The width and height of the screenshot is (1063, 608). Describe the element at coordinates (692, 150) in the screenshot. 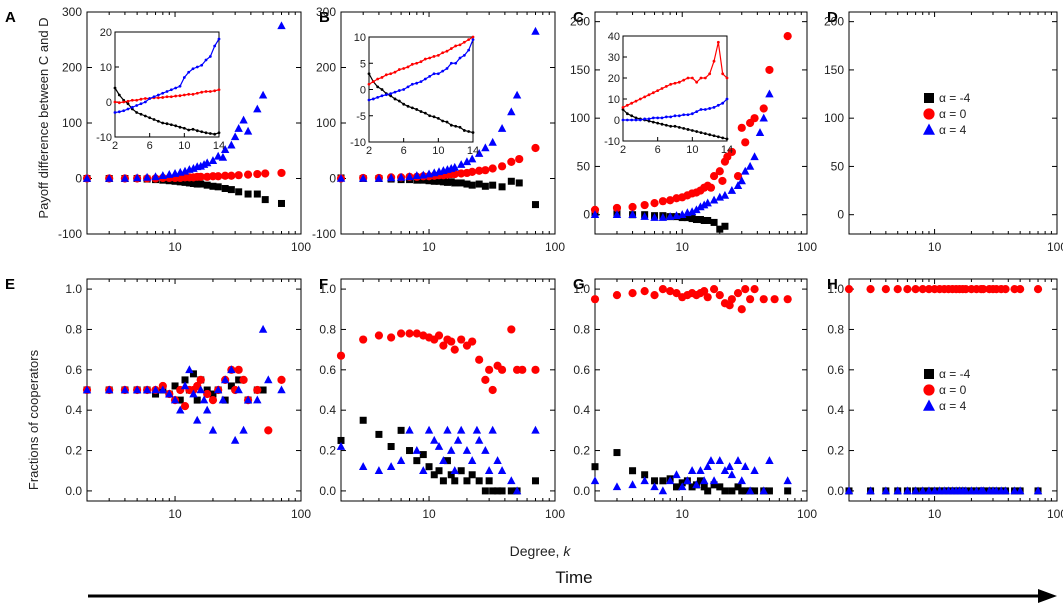

I see `inset-x-tick-label: 10` at that location.